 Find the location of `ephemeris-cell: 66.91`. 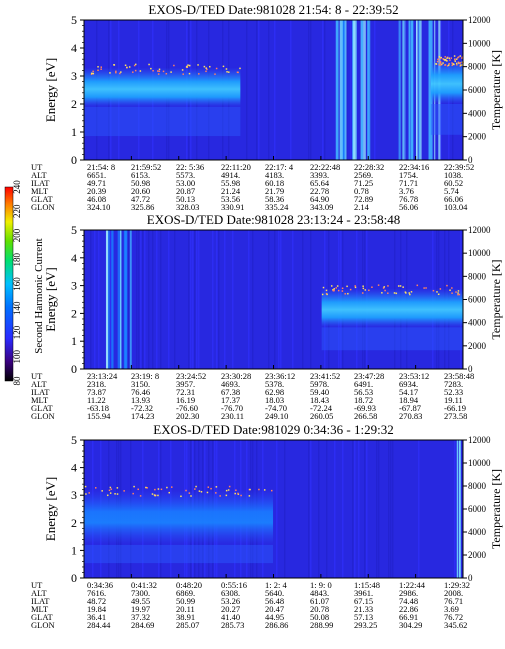

ephemeris-cell: 66.91 is located at coordinates (408, 617).